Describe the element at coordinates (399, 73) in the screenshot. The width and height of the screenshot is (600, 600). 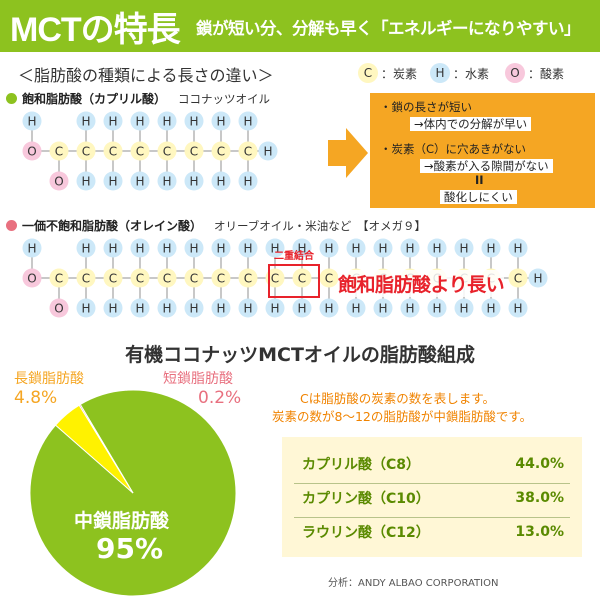
I see `legend-carbon-label: ：炭素` at that location.